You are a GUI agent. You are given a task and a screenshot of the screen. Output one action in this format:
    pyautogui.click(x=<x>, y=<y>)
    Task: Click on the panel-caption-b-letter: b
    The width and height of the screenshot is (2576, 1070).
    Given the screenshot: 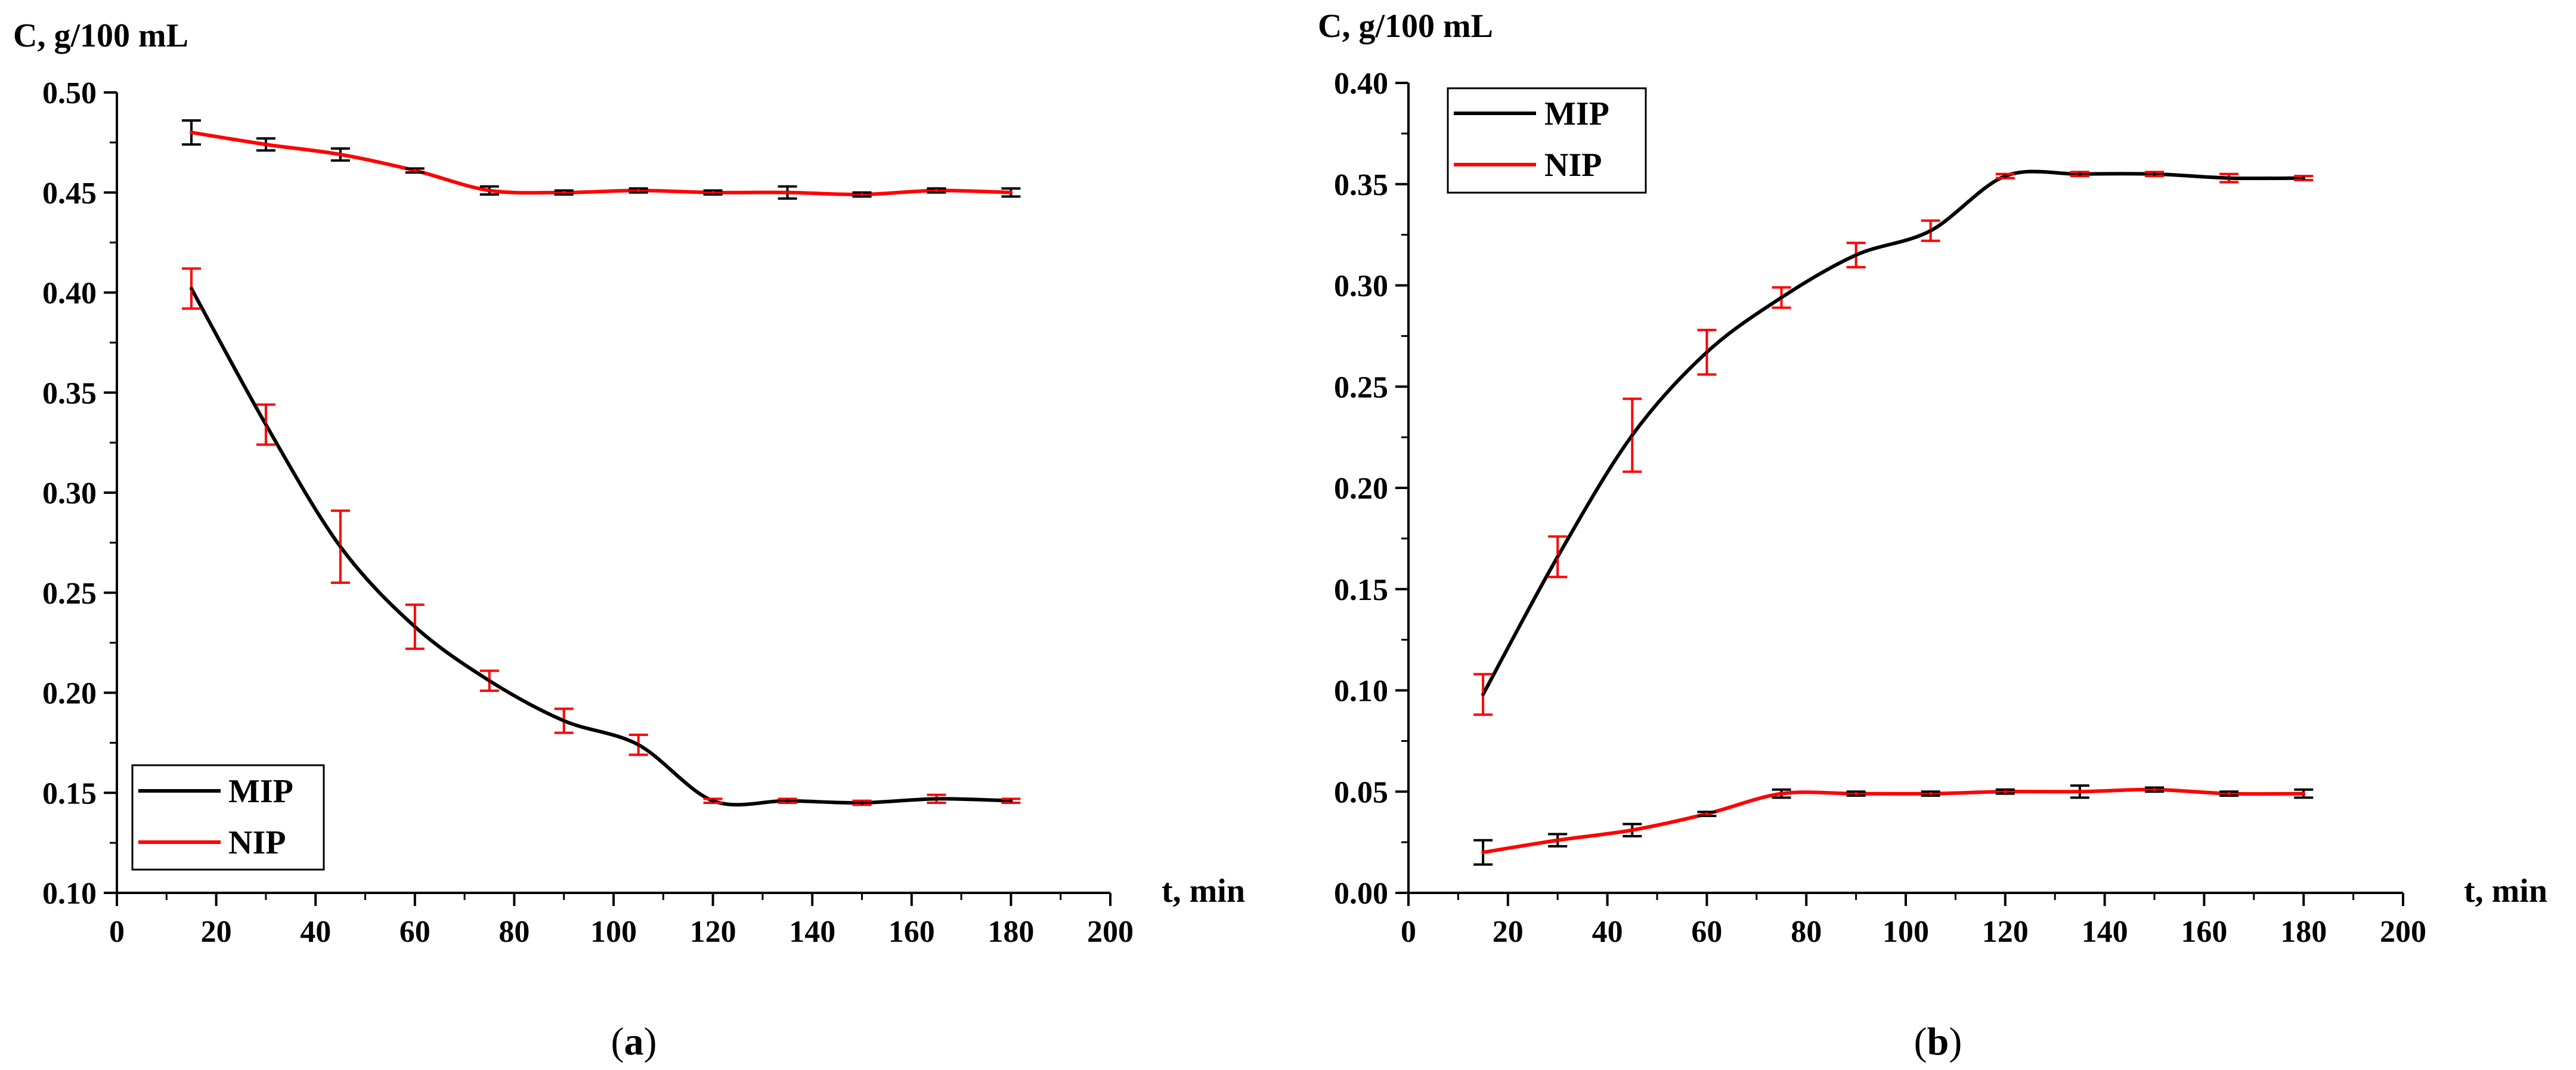 What is the action you would take?
    pyautogui.click(x=1938, y=1041)
    